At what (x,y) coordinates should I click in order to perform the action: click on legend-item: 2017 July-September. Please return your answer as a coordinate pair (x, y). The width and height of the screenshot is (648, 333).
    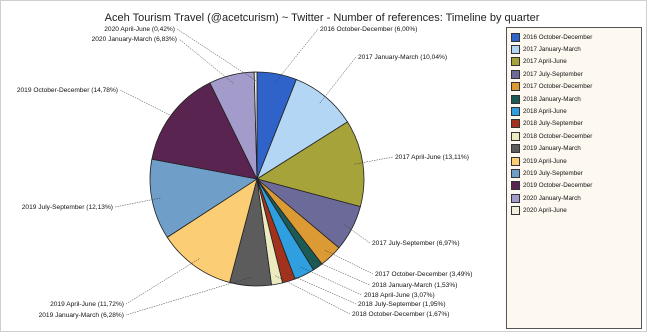
    Looking at the image, I should click on (574, 74).